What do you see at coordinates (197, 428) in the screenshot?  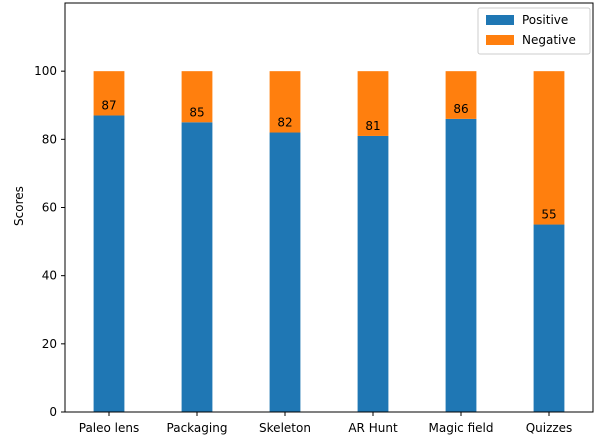 I see `x-tick-label-1: Packaging` at bounding box center [197, 428].